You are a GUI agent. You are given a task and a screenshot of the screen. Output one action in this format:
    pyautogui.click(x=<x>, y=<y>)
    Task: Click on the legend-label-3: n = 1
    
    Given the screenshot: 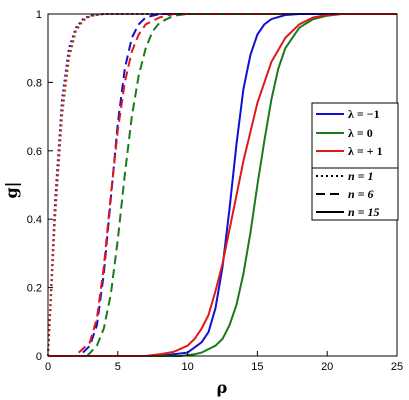 What is the action you would take?
    pyautogui.click(x=361, y=176)
    